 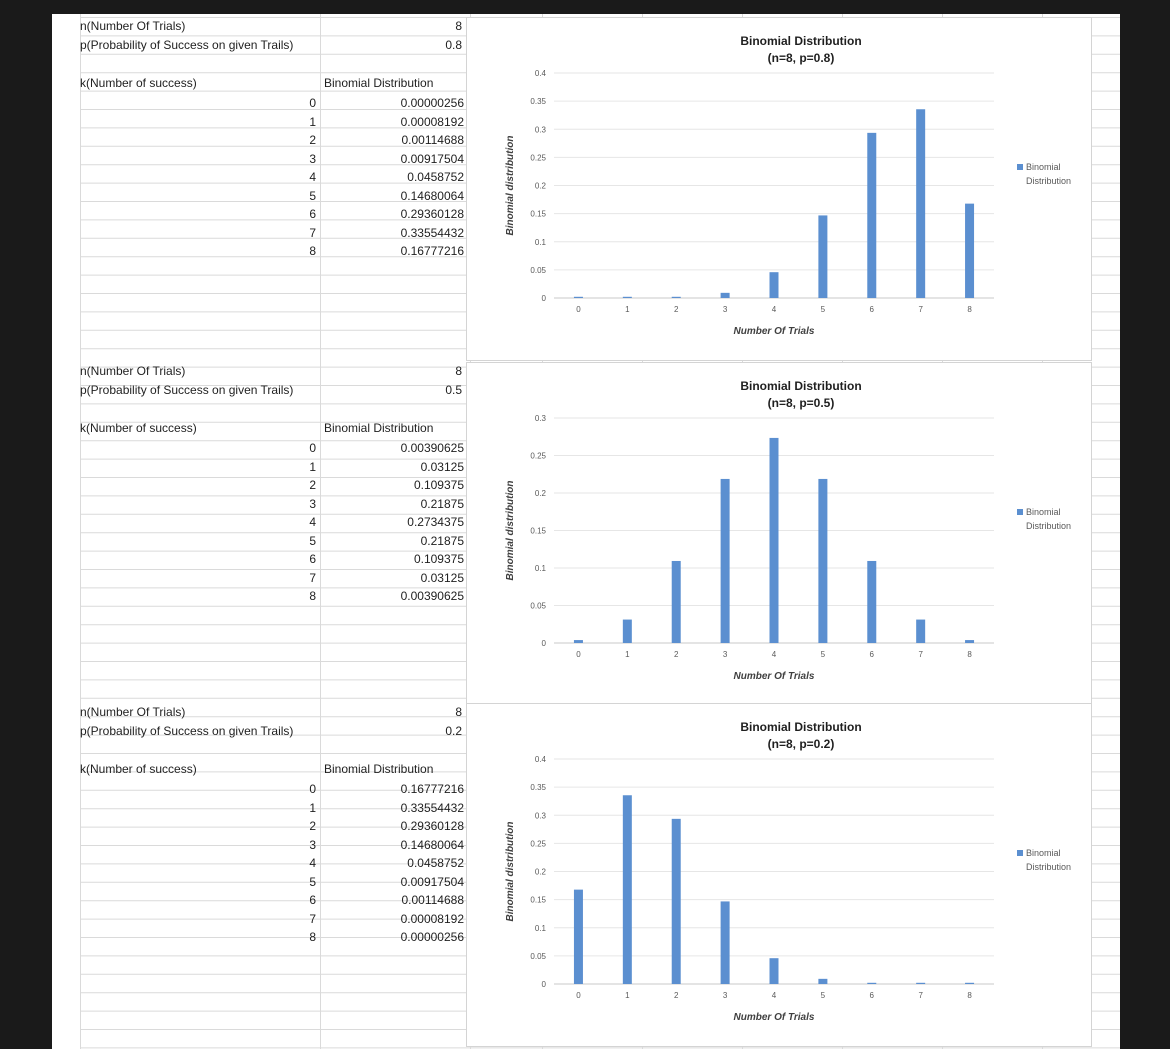 What do you see at coordinates (541, 242) in the screenshot?
I see `y-tick-label: 0.1` at bounding box center [541, 242].